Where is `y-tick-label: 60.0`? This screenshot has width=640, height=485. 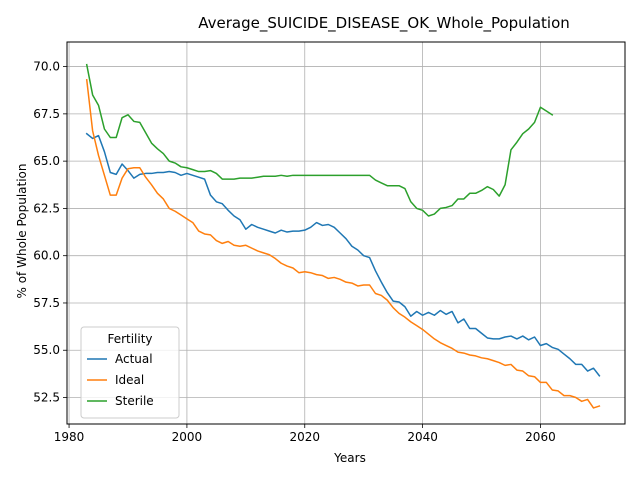
y-tick-label: 60.0 is located at coordinates (46, 256).